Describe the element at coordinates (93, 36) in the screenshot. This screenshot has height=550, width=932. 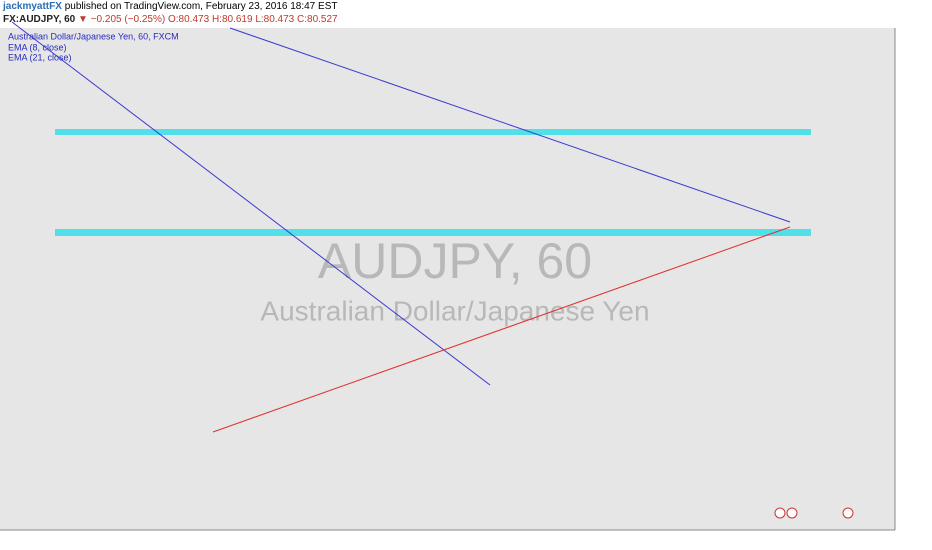
I see `legend-symbol: Australian Dollar/Japanese Yen, 60, FXCM` at that location.